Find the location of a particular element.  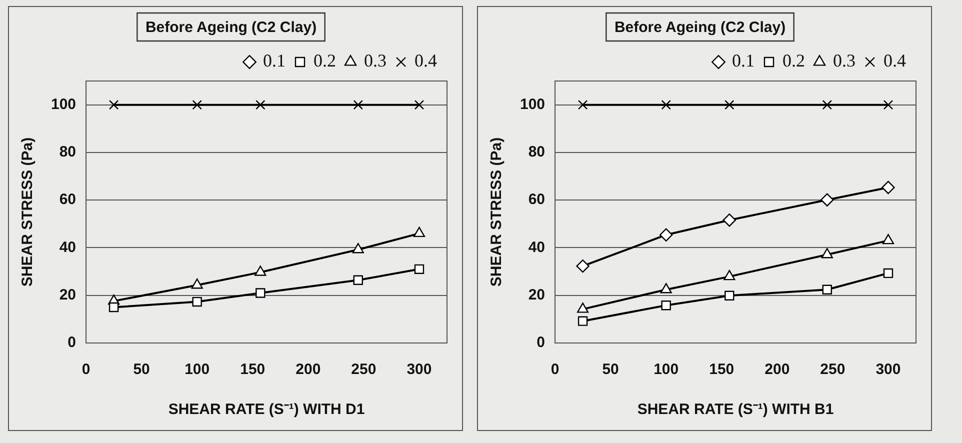

x-axis-title: SHEAR RATE (S⁻¹) WITH D1 is located at coordinates (266, 409).